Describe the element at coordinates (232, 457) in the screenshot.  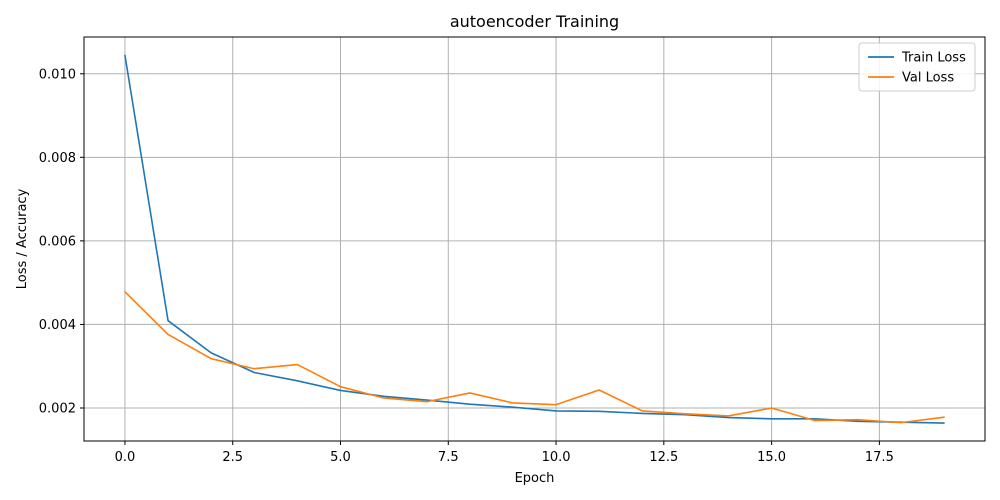
I see `x-tick-label: 2.5` at that location.